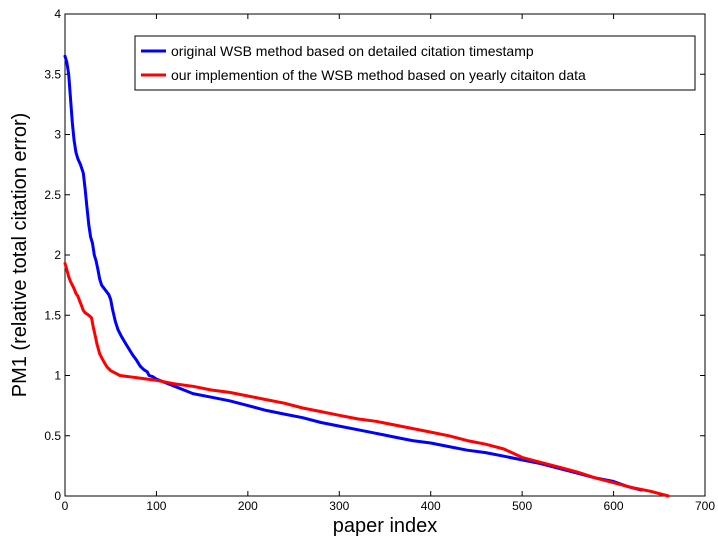 The height and width of the screenshot is (539, 718). I want to click on y-tick-label: 4, so click(57, 14).